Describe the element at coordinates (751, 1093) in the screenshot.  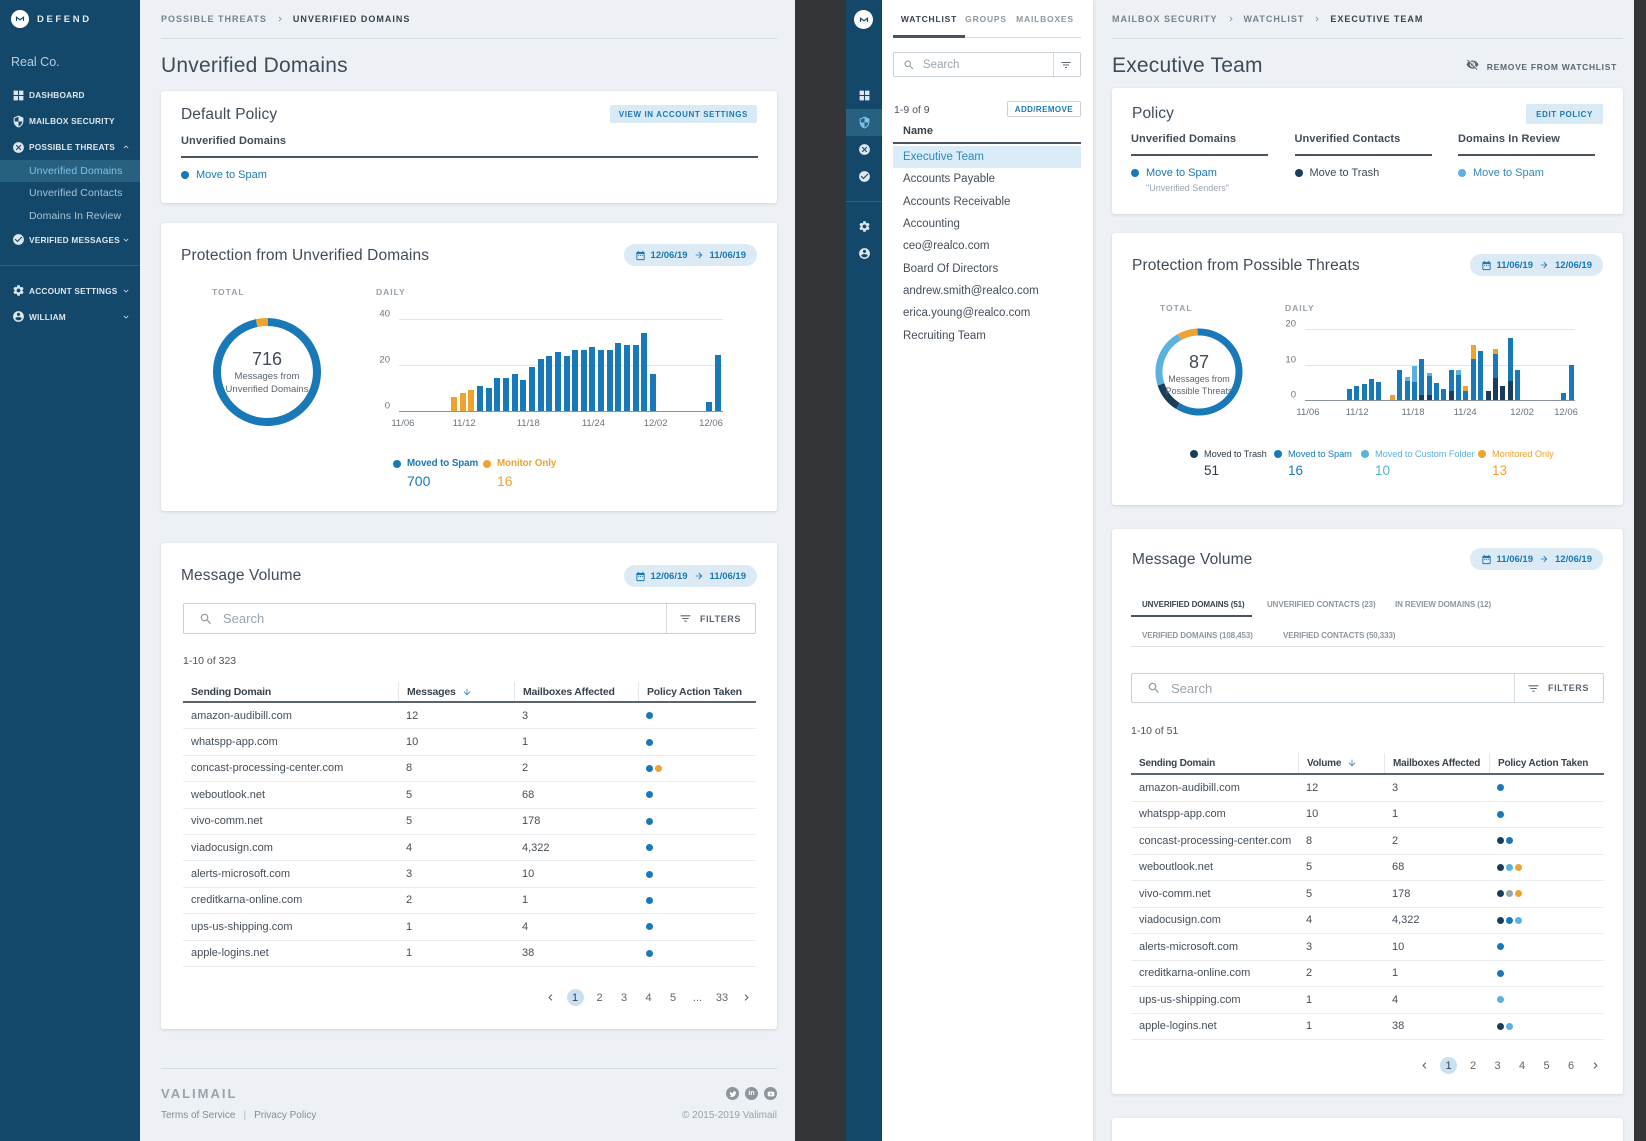
I see `linkedin-icon: in` at that location.